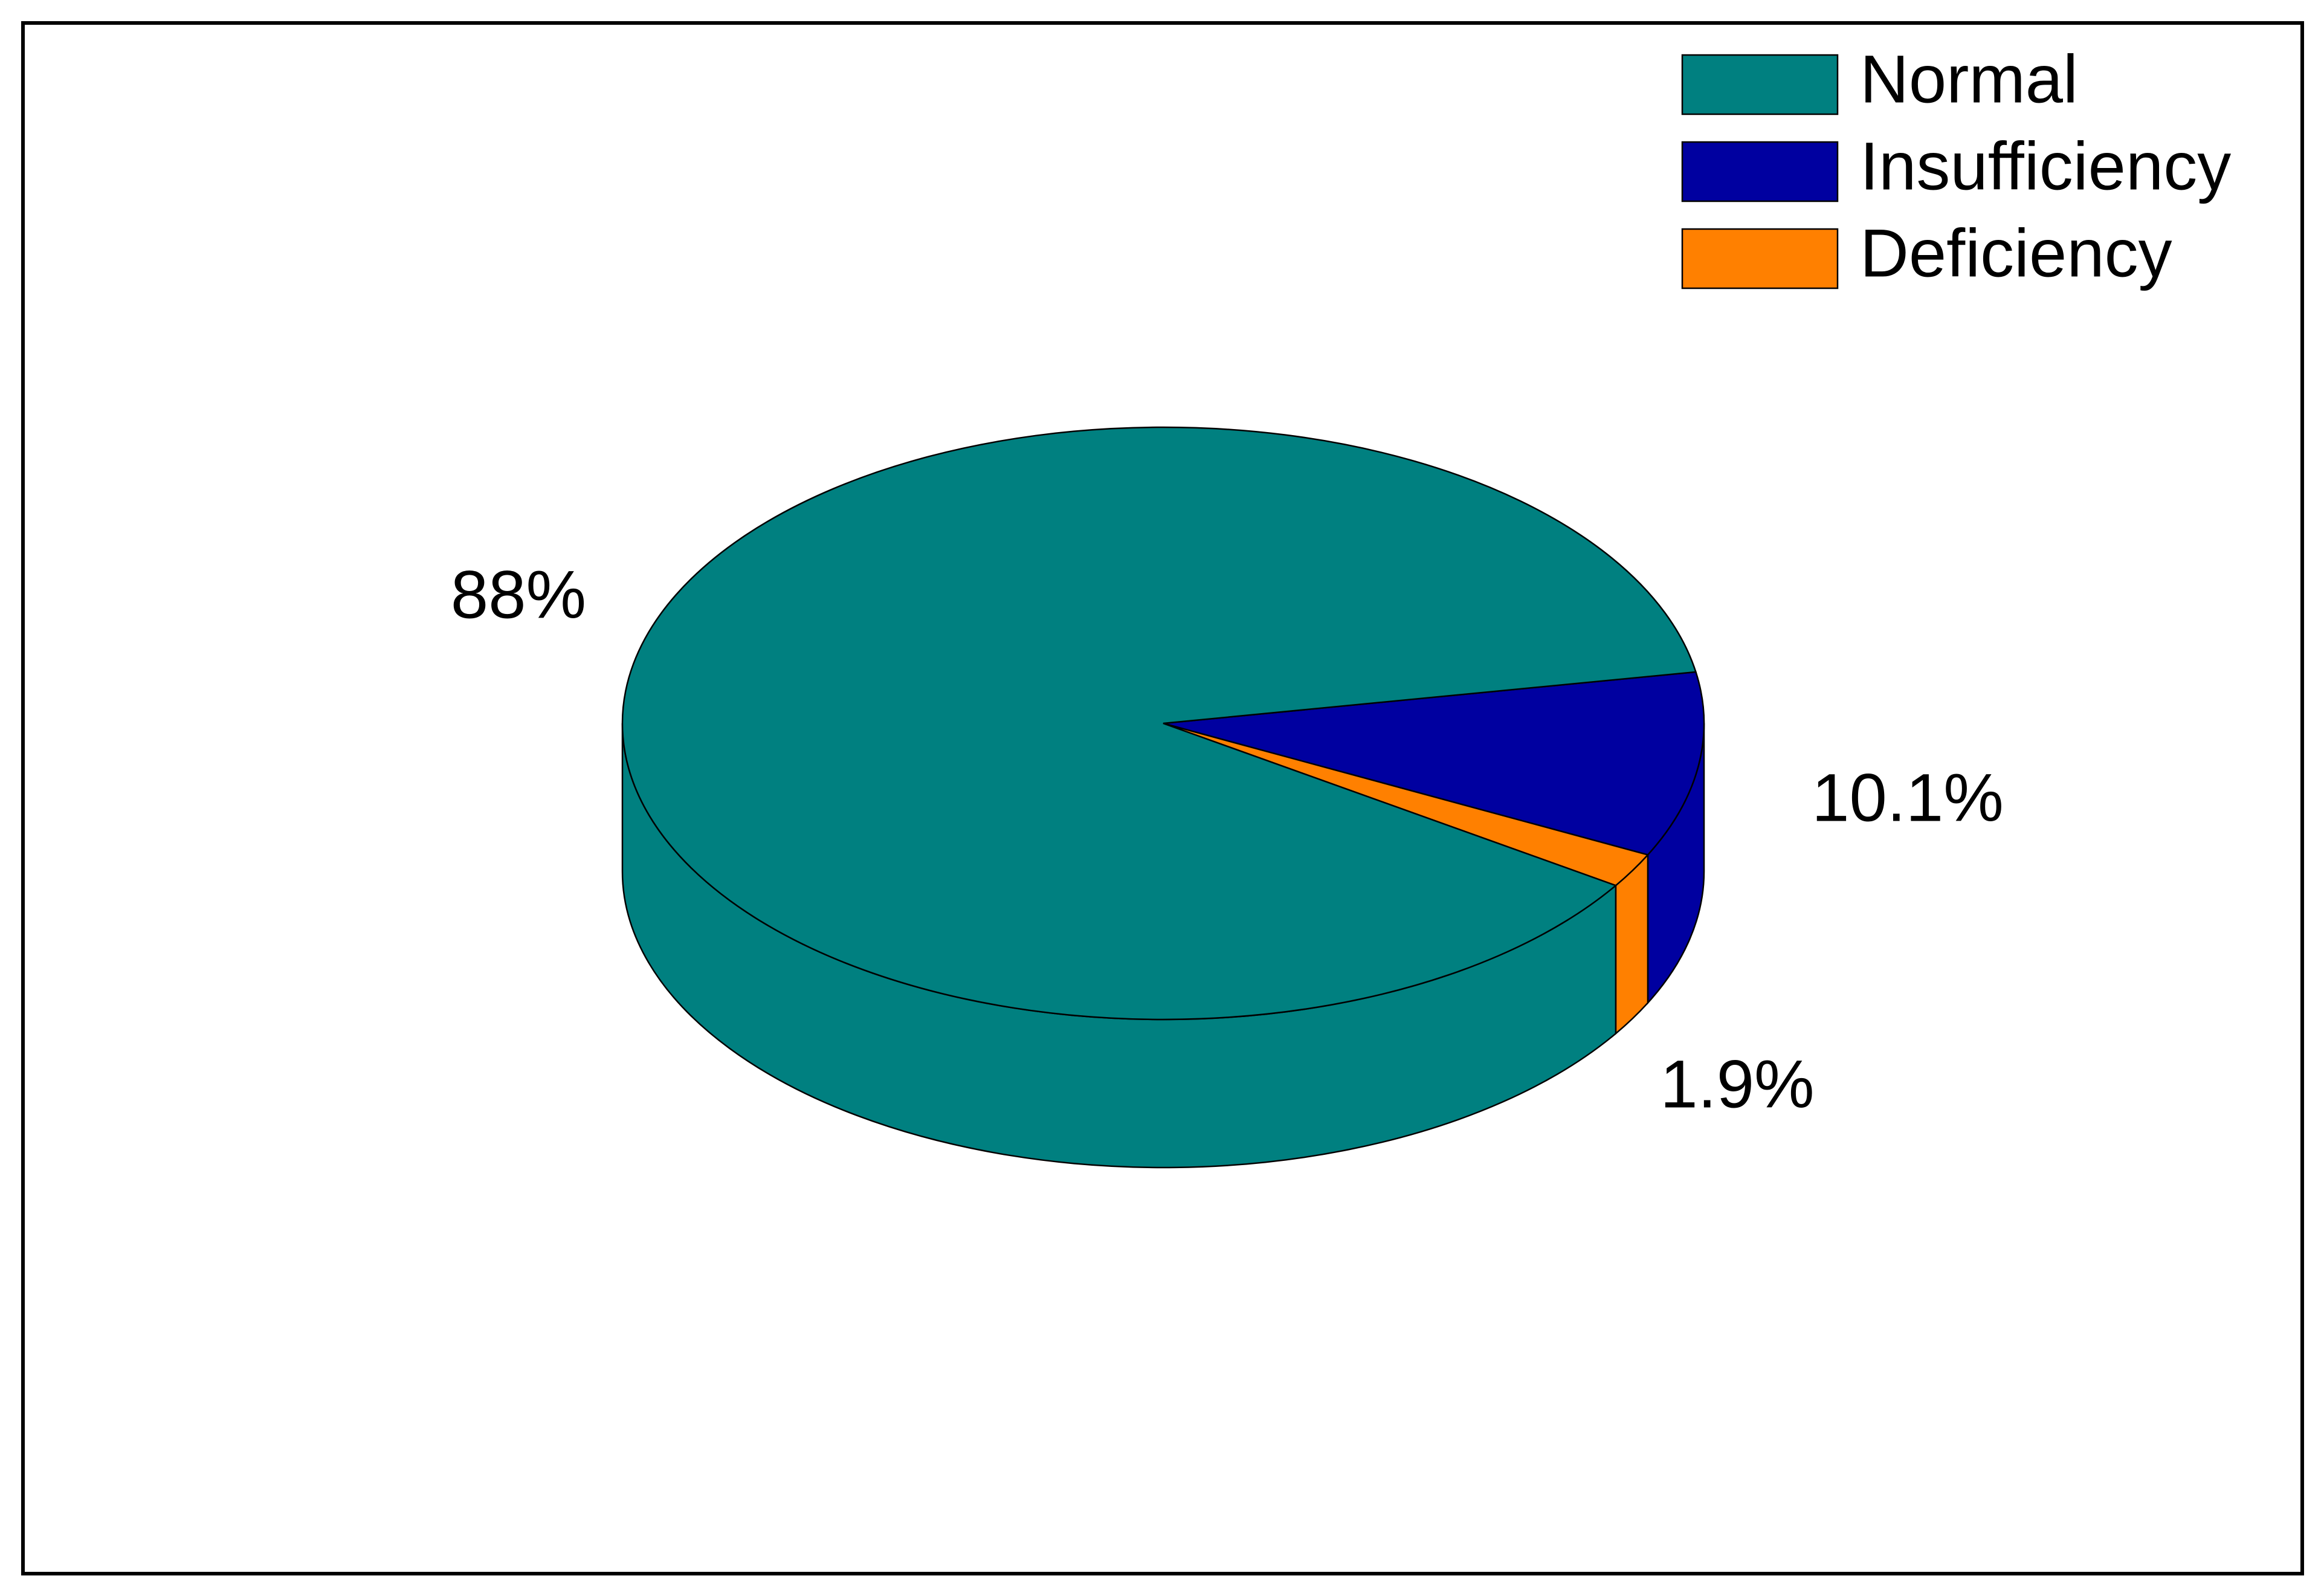 The image size is (2324, 1596). Describe the element at coordinates (519, 595) in the screenshot. I see `data-label: 88%` at that location.